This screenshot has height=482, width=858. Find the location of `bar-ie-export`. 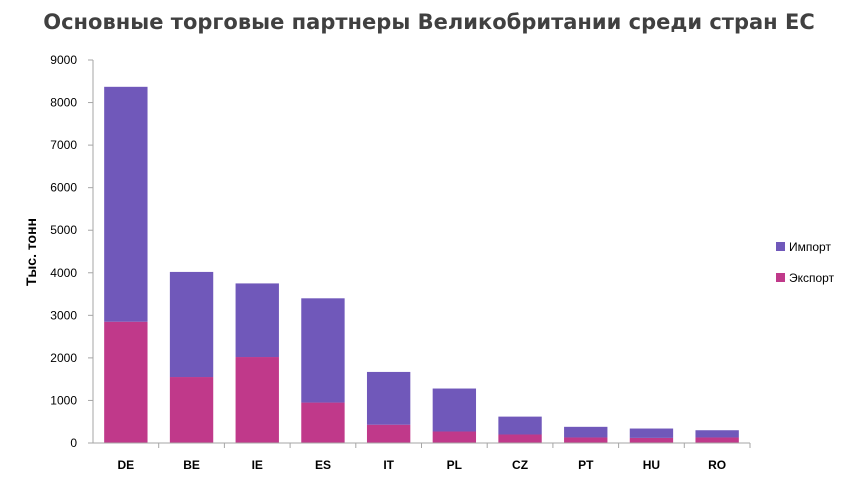

bar-ie-export is located at coordinates (257, 400).